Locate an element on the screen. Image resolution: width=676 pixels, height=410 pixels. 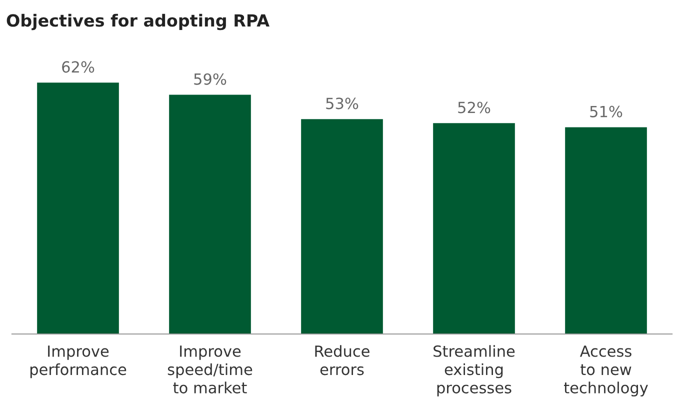
x-tick-label: Reduce errors is located at coordinates (342, 360).